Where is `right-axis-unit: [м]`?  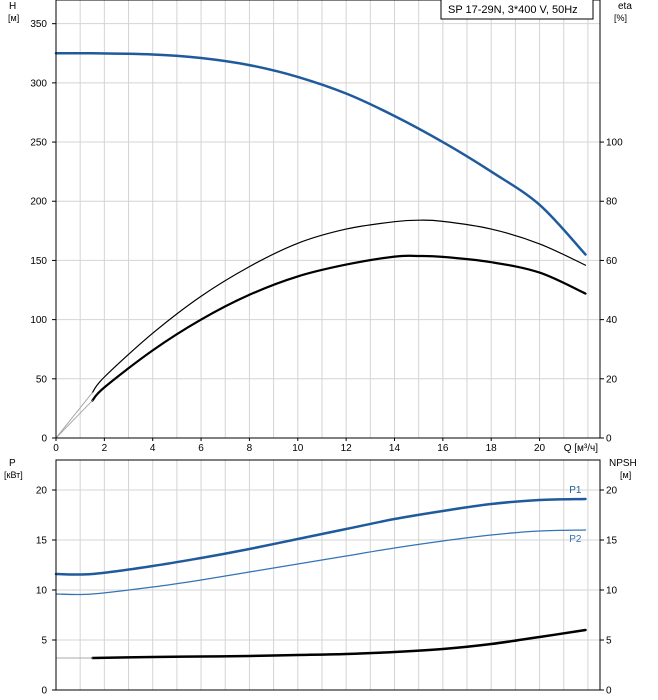 right-axis-unit: [м] is located at coordinates (625, 475).